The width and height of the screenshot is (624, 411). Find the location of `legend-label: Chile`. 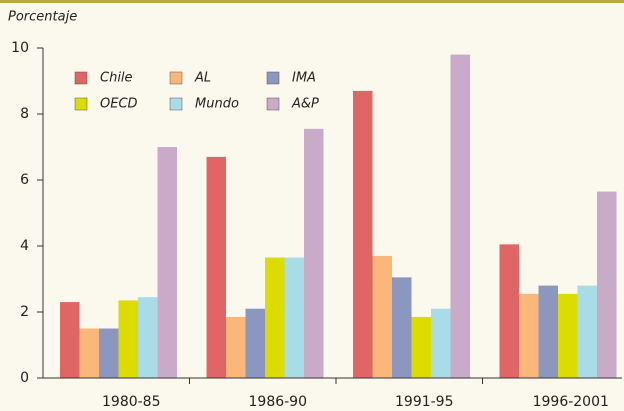

legend-label: Chile is located at coordinates (116, 78).